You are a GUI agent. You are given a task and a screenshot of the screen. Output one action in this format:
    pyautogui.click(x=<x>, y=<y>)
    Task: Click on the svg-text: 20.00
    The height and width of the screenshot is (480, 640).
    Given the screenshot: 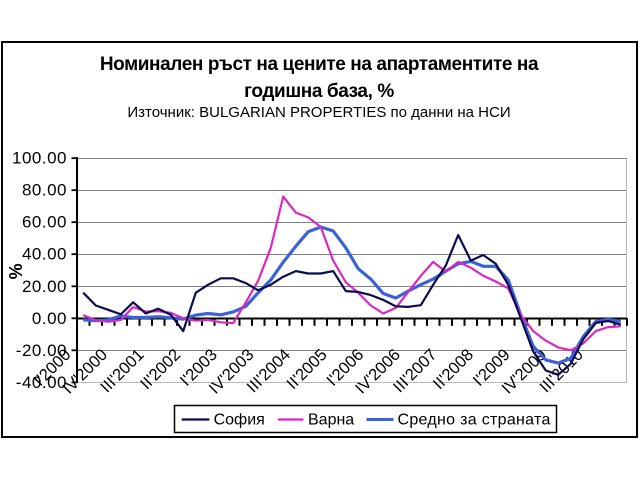 What is the action you would take?
    pyautogui.click(x=44, y=286)
    